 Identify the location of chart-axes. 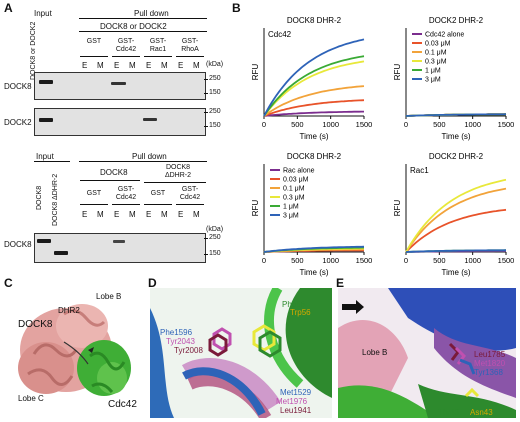
(313, 208).